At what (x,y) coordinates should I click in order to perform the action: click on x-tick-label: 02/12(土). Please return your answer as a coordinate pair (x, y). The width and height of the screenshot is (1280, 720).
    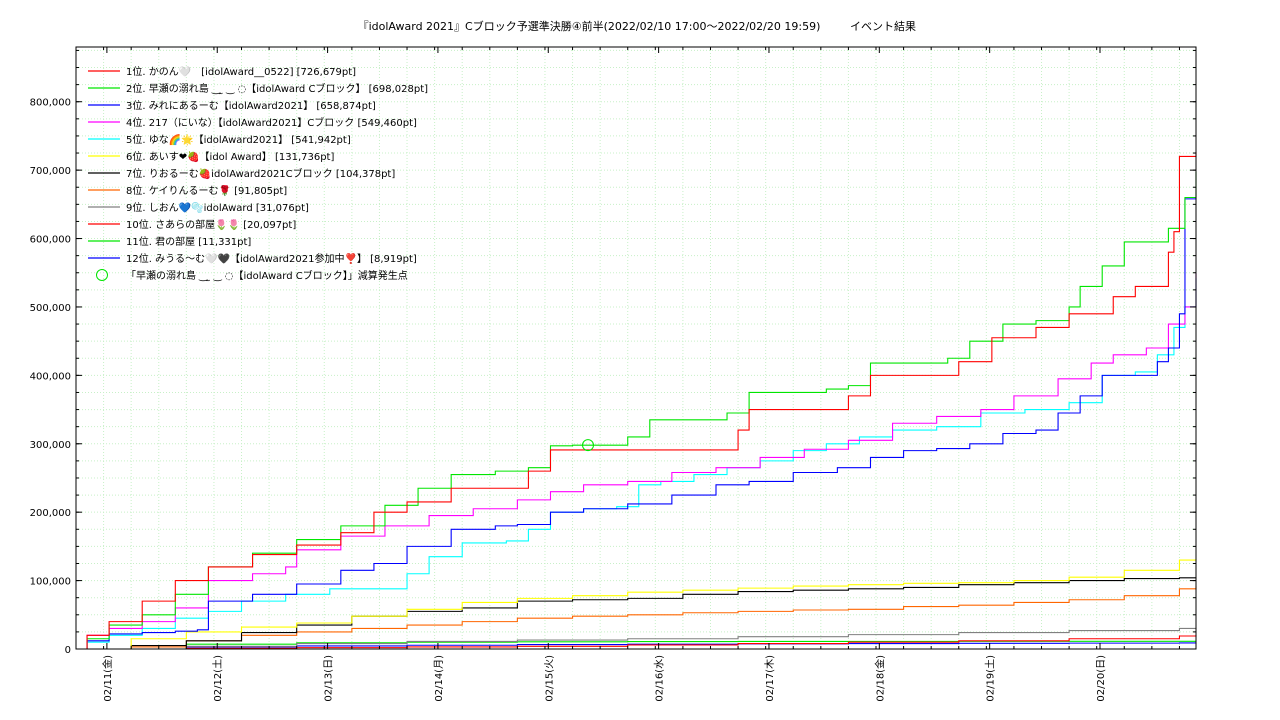
    Looking at the image, I should click on (217, 678).